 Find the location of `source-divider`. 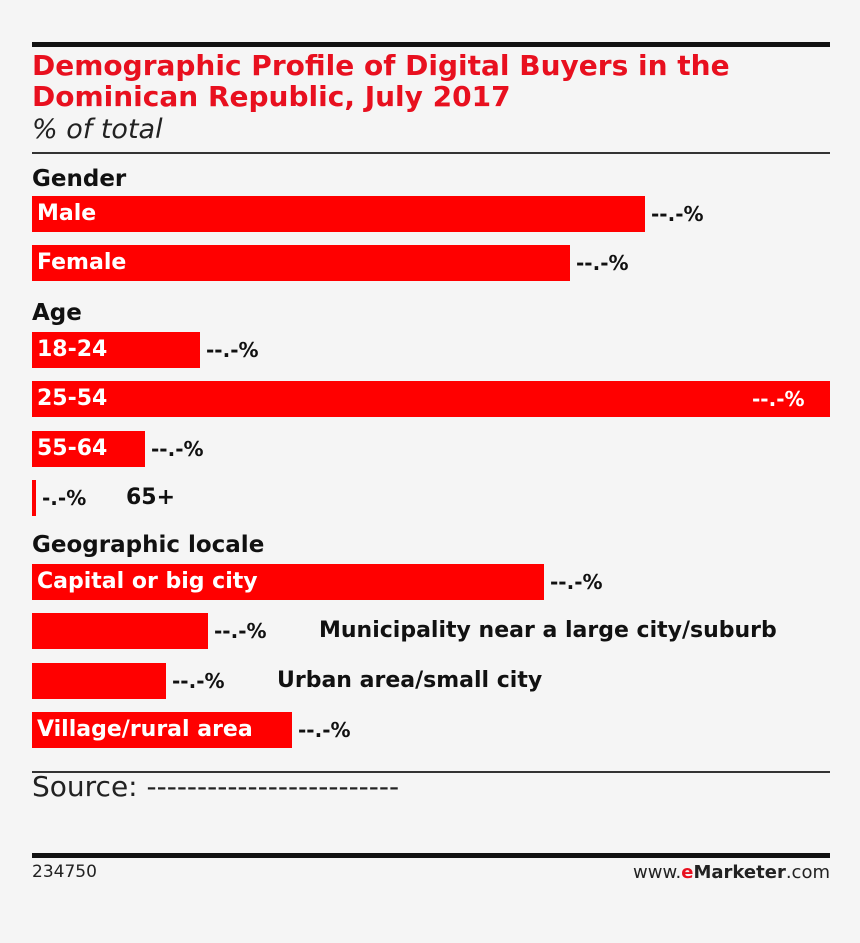

source-divider is located at coordinates (431, 772).